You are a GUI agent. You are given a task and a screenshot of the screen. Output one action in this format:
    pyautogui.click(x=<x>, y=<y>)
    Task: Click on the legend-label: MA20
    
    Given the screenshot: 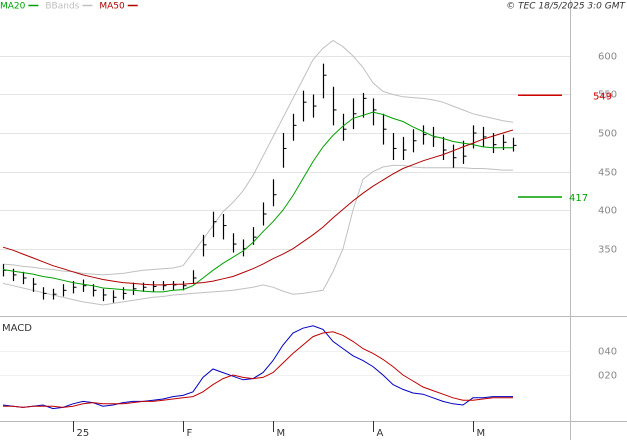 What is the action you would take?
    pyautogui.click(x=13, y=7)
    